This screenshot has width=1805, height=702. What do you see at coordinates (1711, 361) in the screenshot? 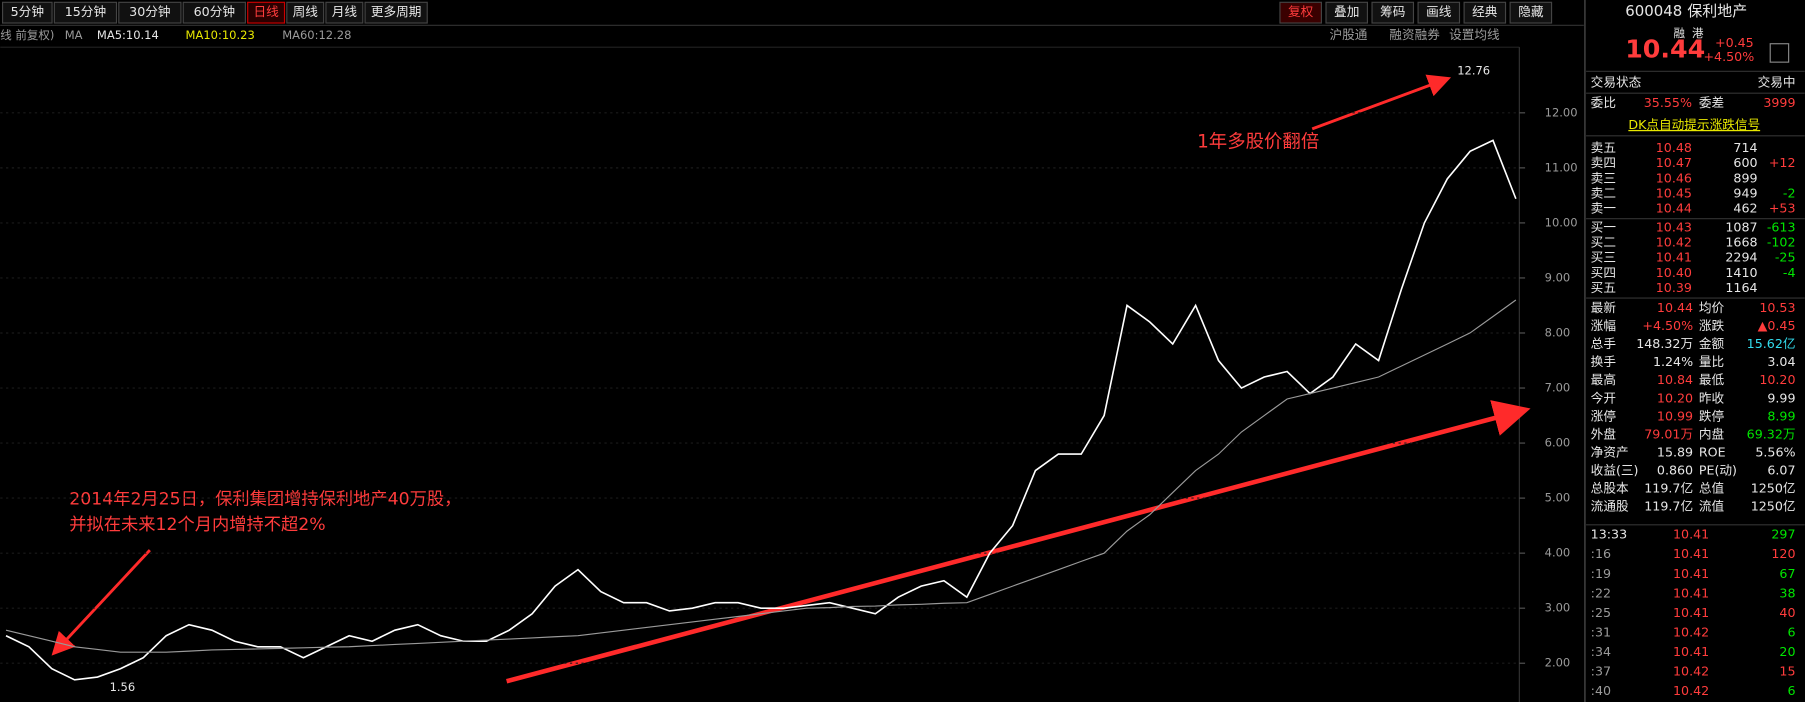
I see `stat-cell: 量比` at bounding box center [1711, 361].